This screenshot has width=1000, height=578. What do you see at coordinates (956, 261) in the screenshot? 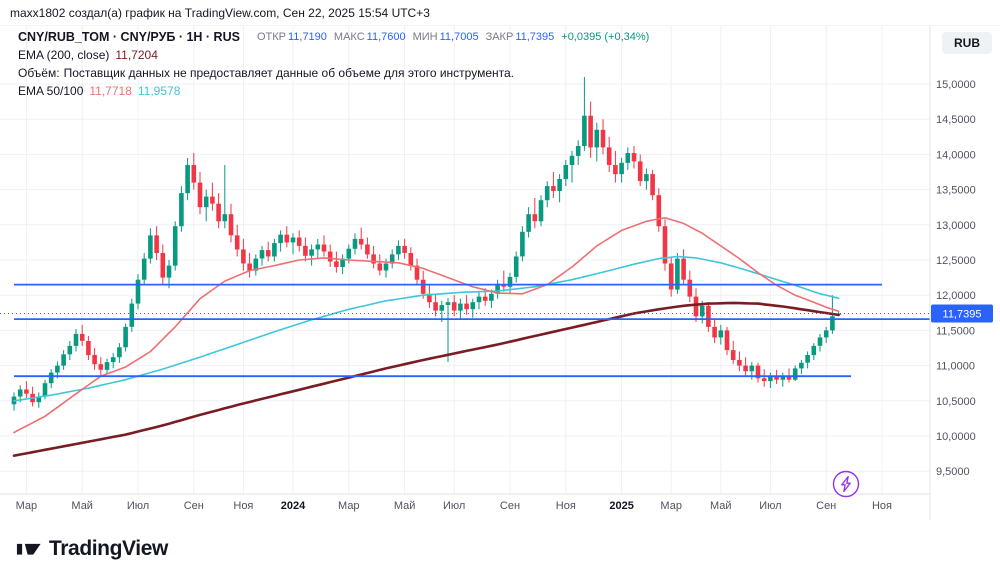
I see `svg-text: 12,5000` at bounding box center [956, 261].